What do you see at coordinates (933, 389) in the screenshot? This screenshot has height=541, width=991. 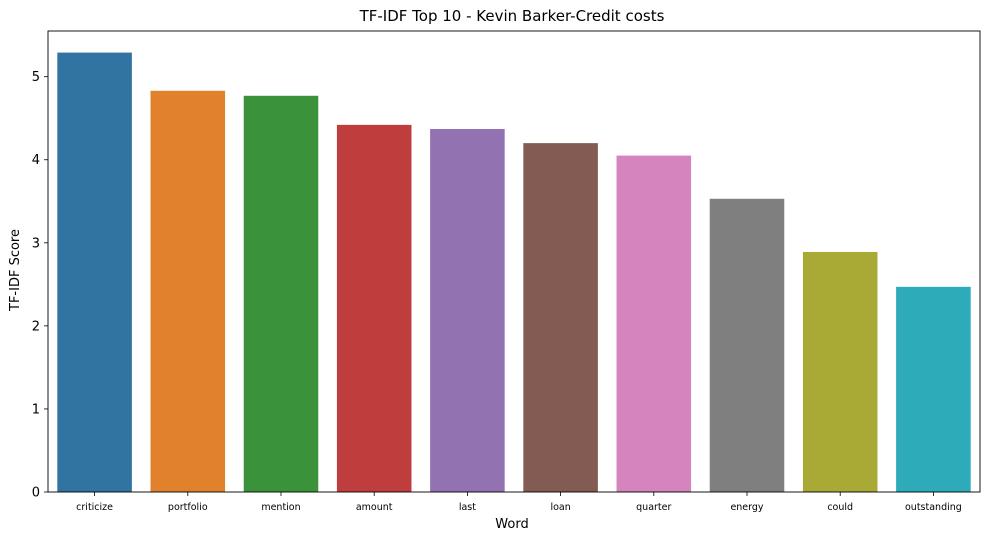 I see `bar-outstanding` at bounding box center [933, 389].